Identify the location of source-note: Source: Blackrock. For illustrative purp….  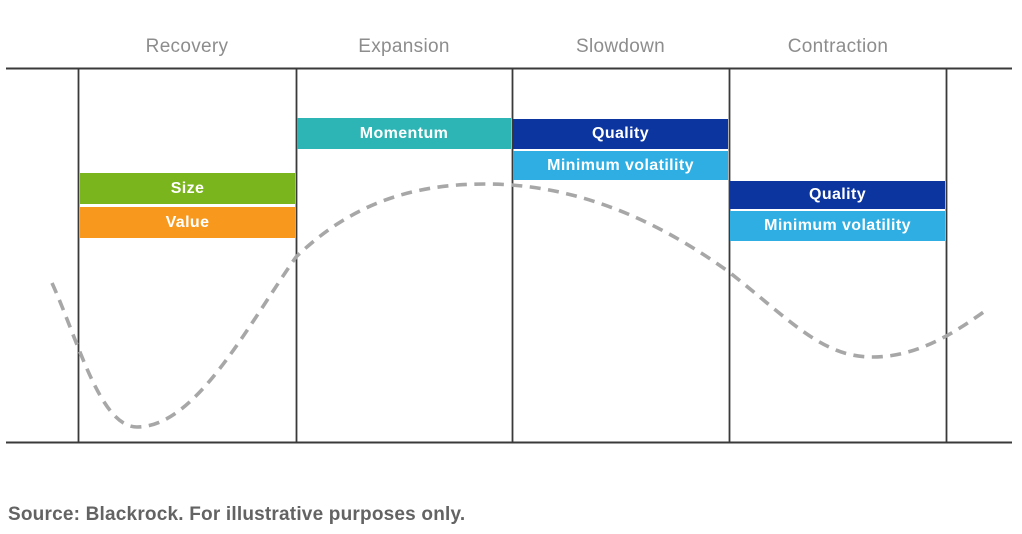
(237, 514).